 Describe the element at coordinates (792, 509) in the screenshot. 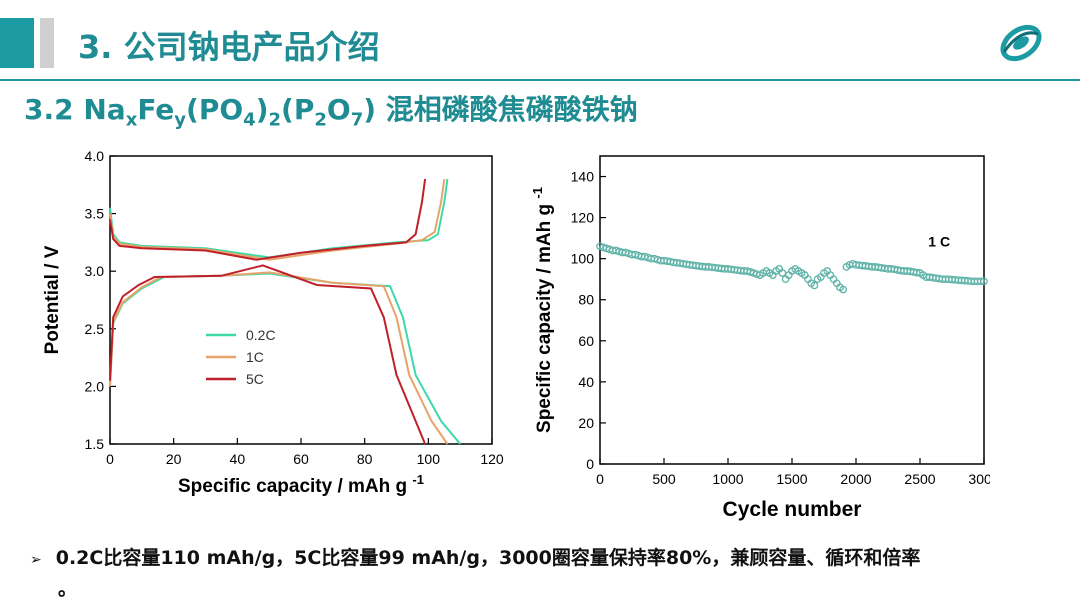

I see `x-axis-label: Cycle number` at that location.